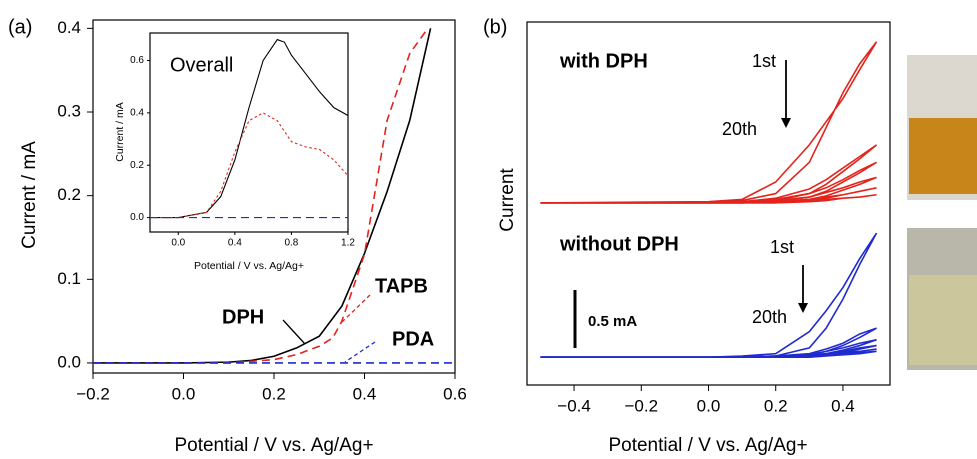  What do you see at coordinates (612, 321) in the screenshot?
I see `scale-bar-label: 0.5 mA` at bounding box center [612, 321].